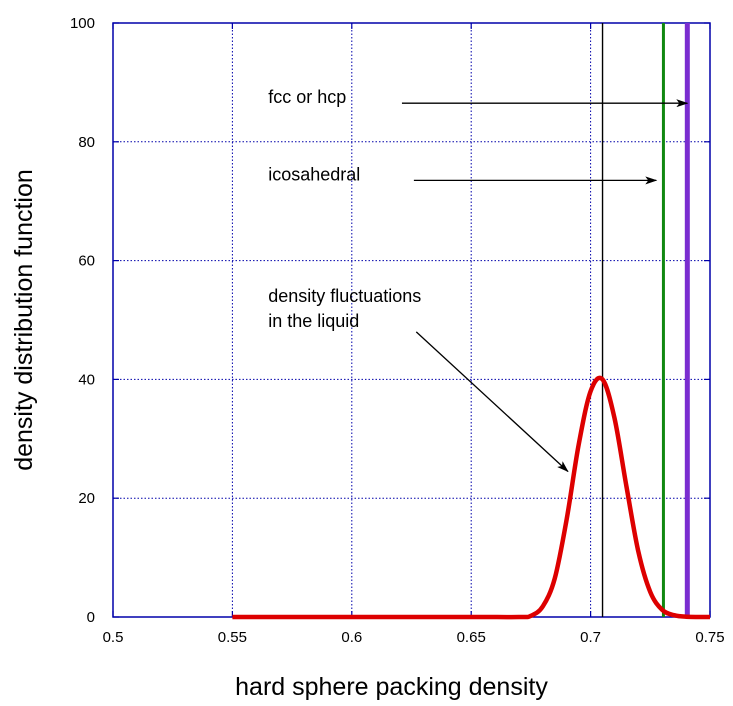 The height and width of the screenshot is (706, 733). Describe the element at coordinates (113, 637) in the screenshot. I see `x-tick-label: 0.5` at that location.